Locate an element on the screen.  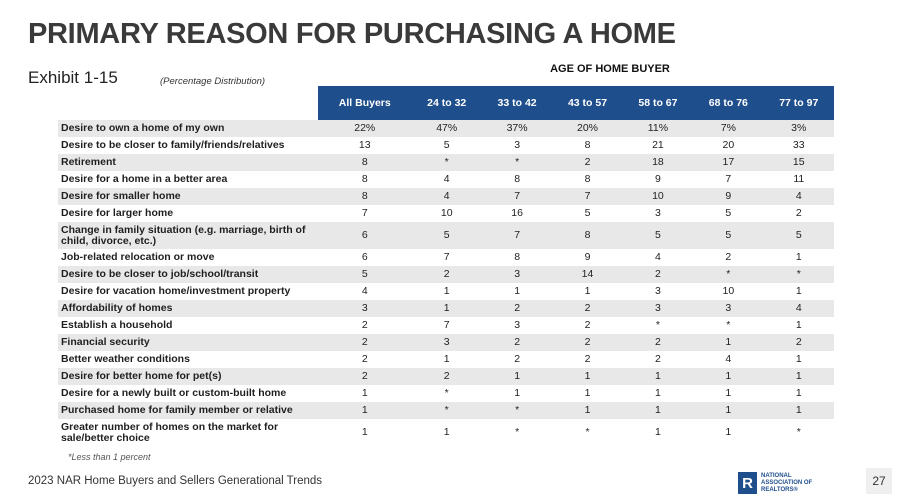
row-label: Retirement is located at coordinates (188, 162).